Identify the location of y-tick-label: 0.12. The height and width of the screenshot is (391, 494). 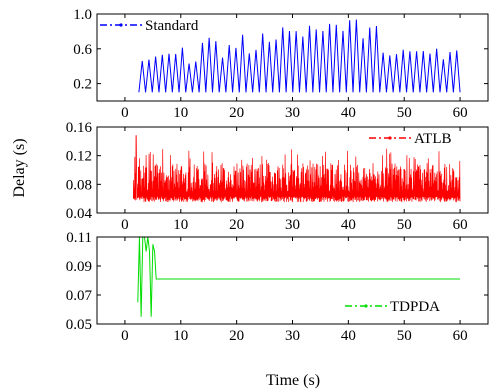
(79, 157).